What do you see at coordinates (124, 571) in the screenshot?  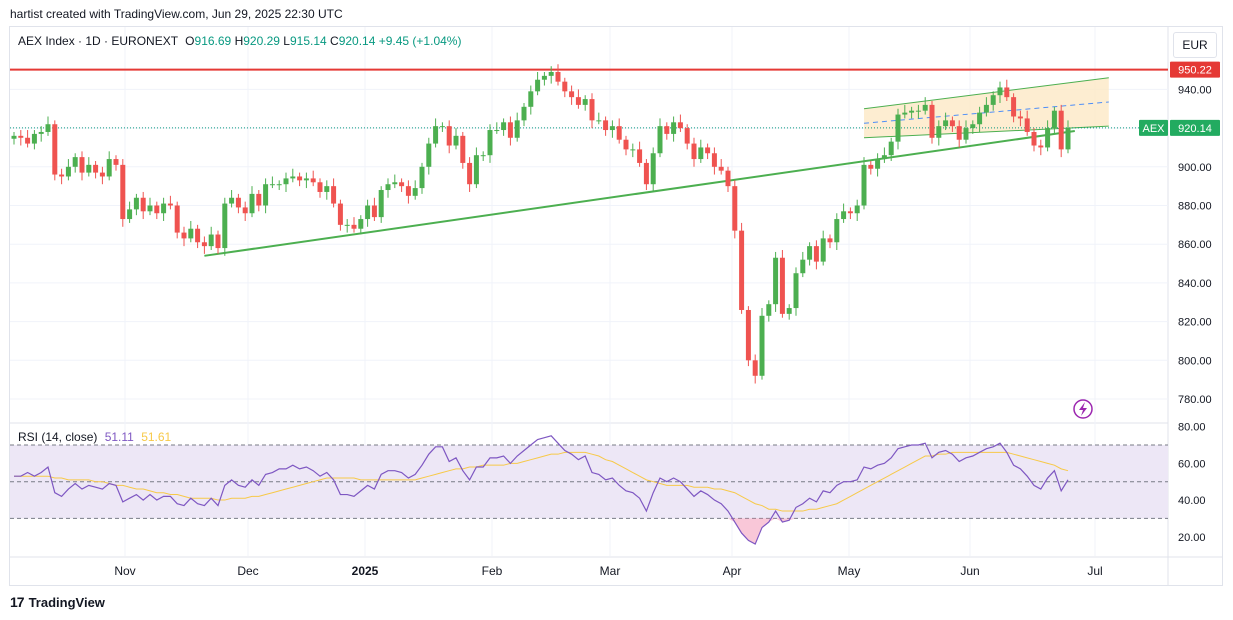 I see `time-tick-label: Nov` at bounding box center [124, 571].